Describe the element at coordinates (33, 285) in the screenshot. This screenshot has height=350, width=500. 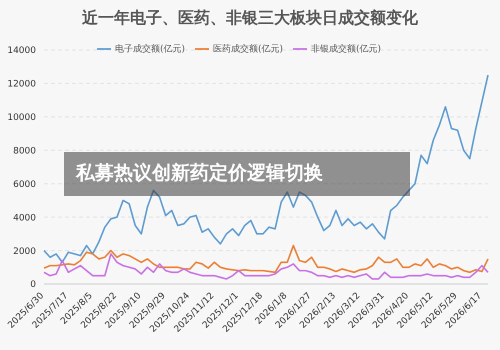
I see `y-tick-label: 0` at that location.